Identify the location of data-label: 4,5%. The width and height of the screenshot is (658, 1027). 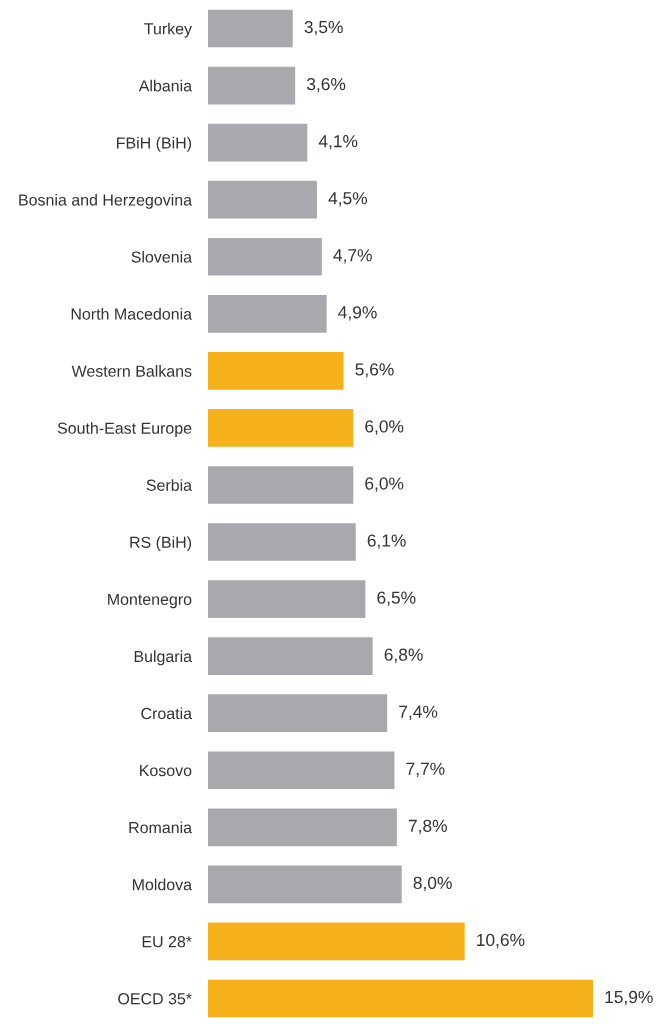
(348, 199).